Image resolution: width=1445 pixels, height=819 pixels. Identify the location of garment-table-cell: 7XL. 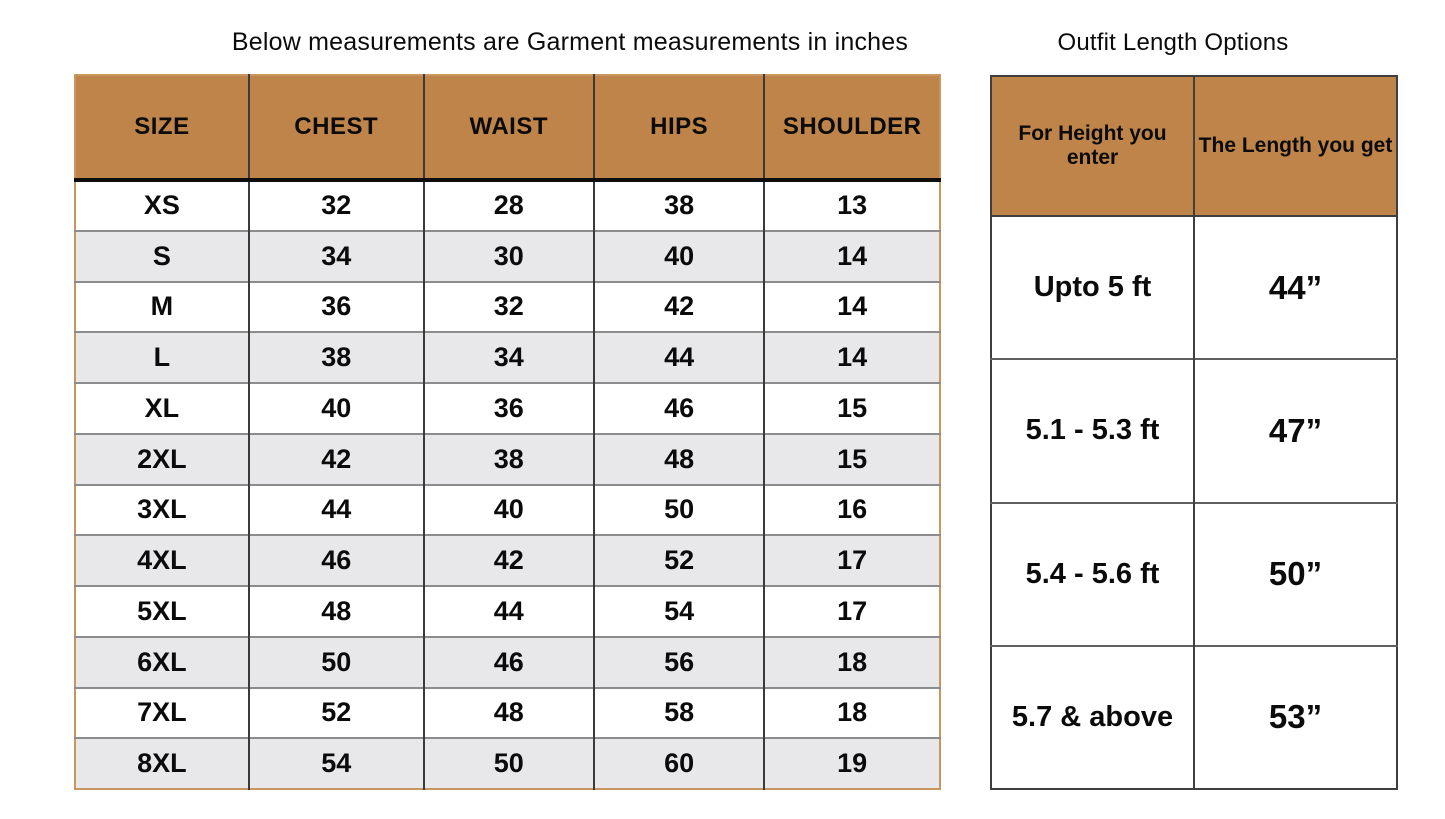
(162, 713).